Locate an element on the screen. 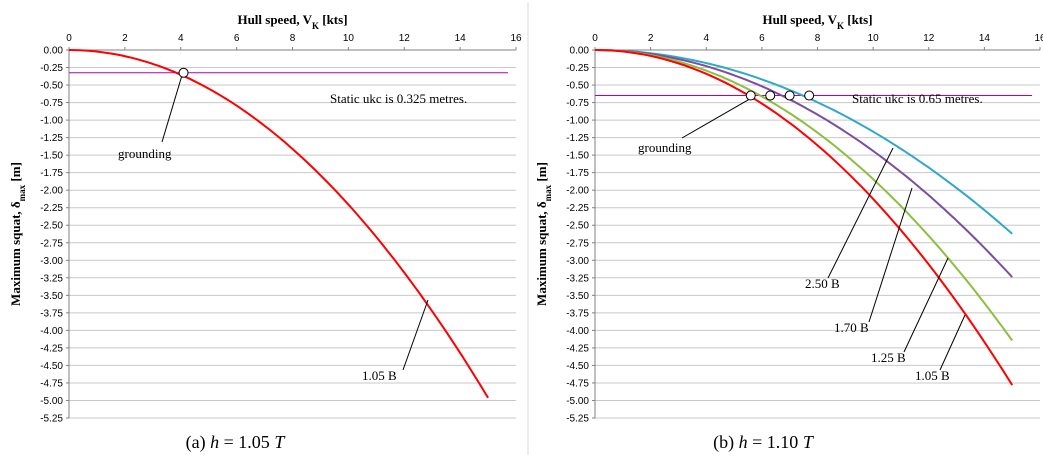 This screenshot has height=457, width=1043. y-tick-label: -4.50 is located at coordinates (51, 366).